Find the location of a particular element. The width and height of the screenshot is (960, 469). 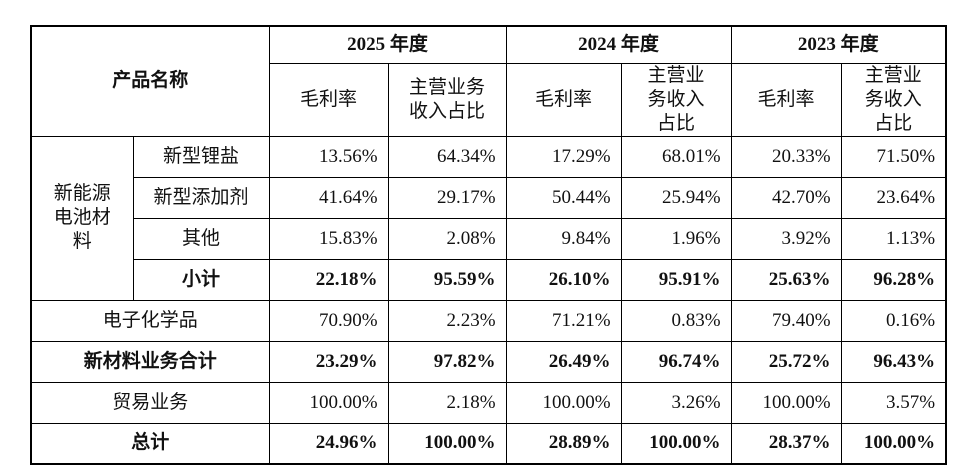

value-cell: 64.34% is located at coordinates (447, 156).